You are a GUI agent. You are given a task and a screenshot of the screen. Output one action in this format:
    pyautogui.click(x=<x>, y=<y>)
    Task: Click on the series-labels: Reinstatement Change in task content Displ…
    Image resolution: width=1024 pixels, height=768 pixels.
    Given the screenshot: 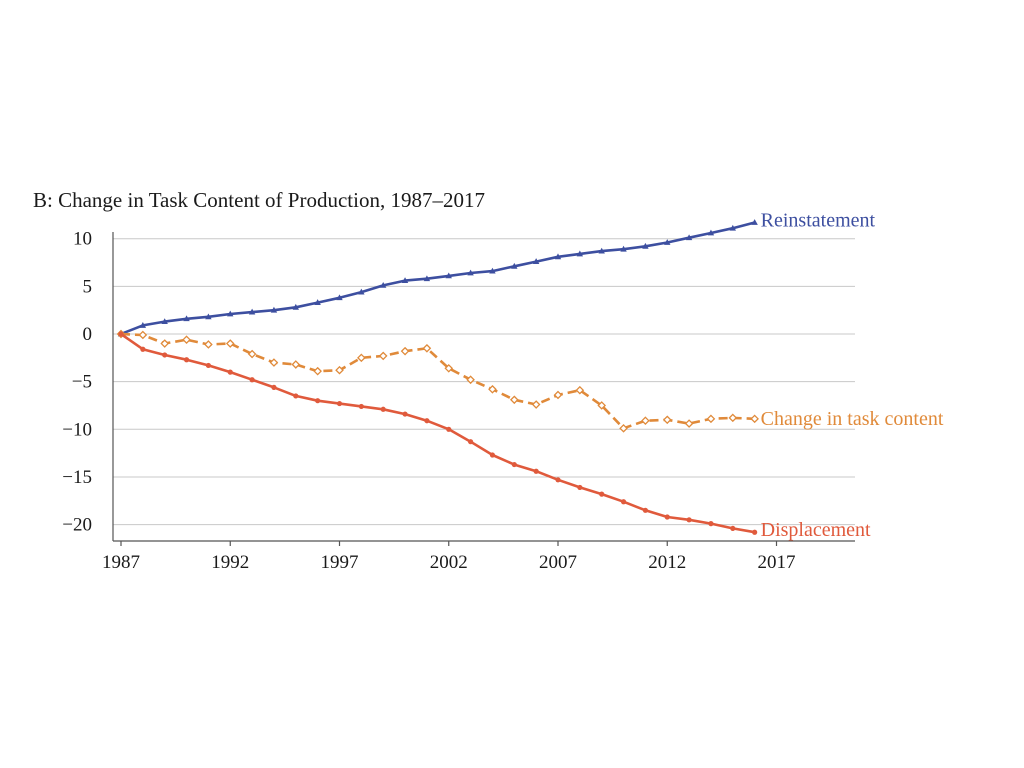 What is the action you would take?
    pyautogui.click(x=852, y=375)
    